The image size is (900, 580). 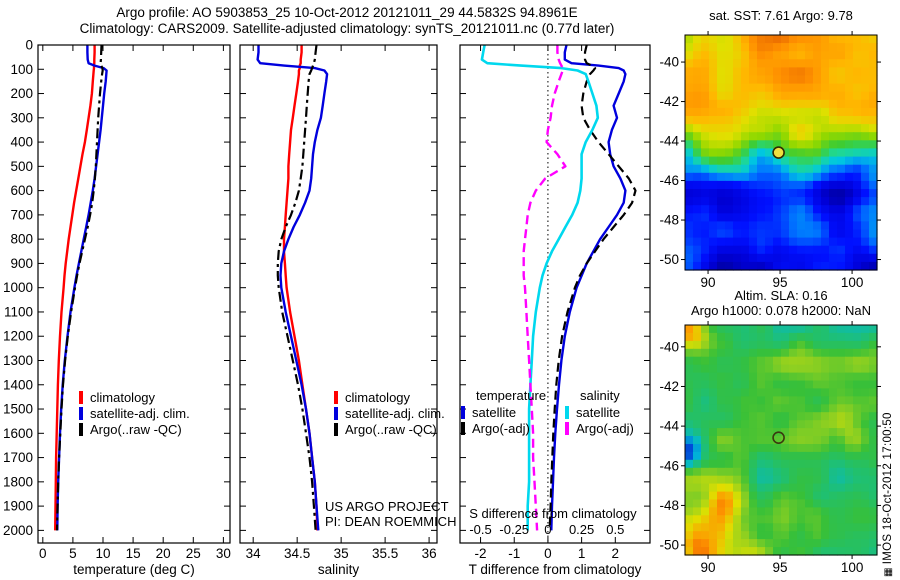 What do you see at coordinates (18, 506) in the screenshot?
I see `svg-text: 1900` at bounding box center [18, 506].